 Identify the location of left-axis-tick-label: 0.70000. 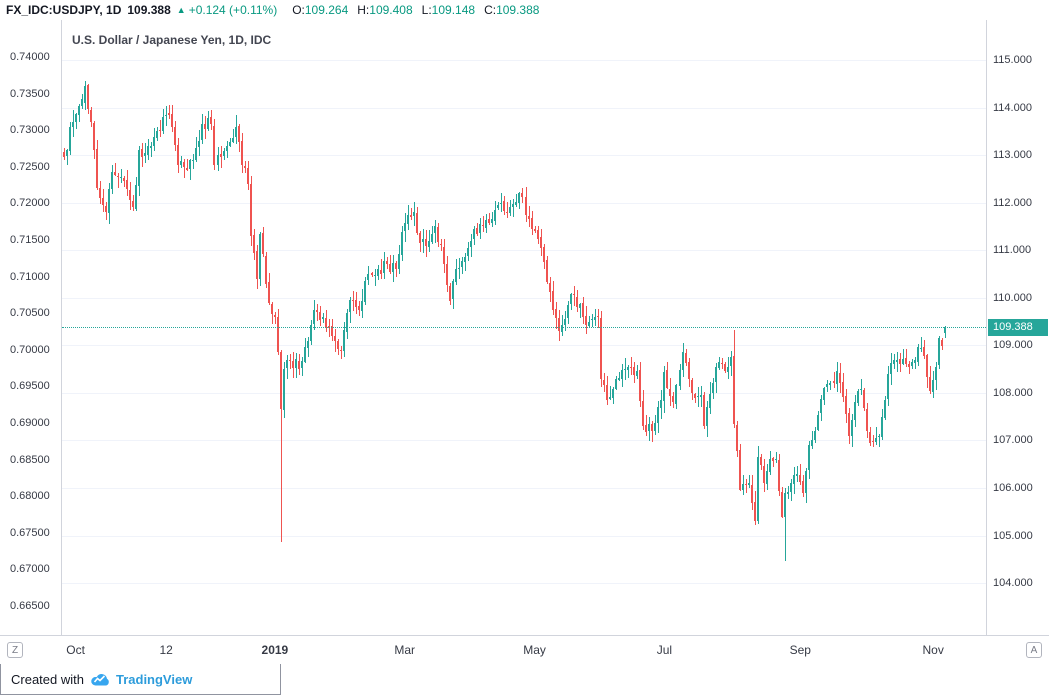
(30, 350).